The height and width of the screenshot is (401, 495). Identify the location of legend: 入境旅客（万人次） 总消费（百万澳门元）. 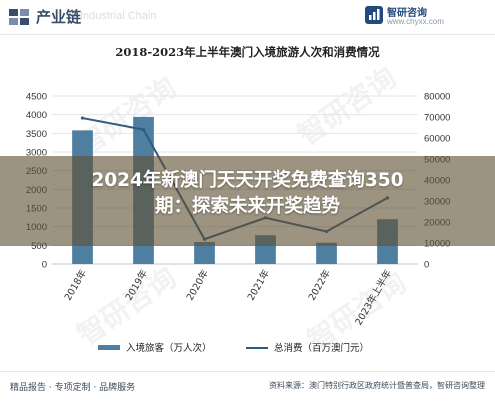
(247, 348).